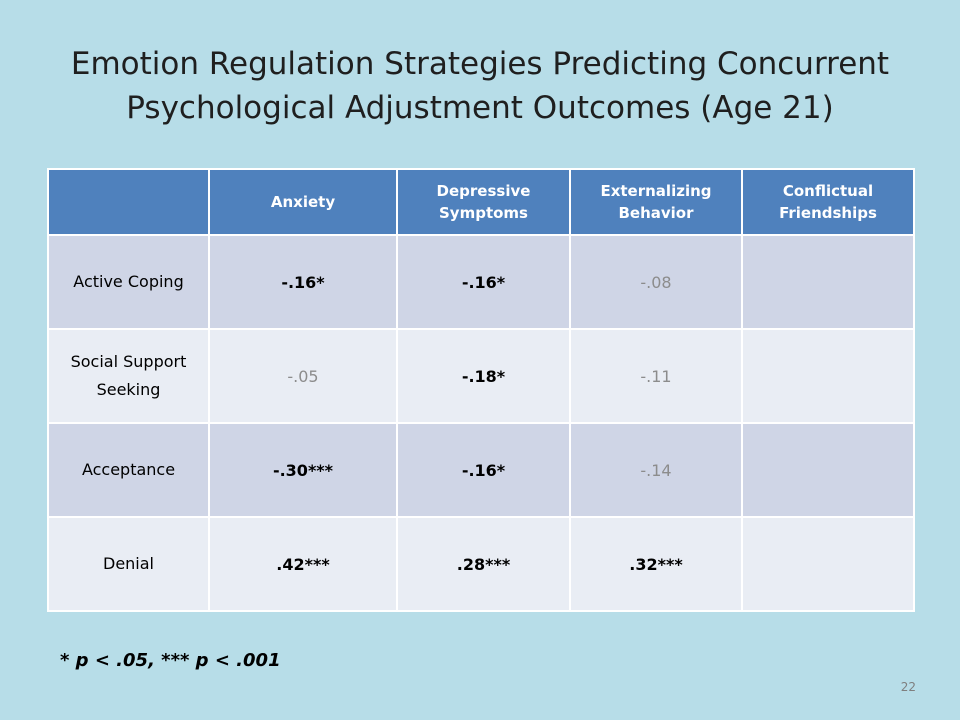  Describe the element at coordinates (303, 564) in the screenshot. I see `cell: .42***` at that location.